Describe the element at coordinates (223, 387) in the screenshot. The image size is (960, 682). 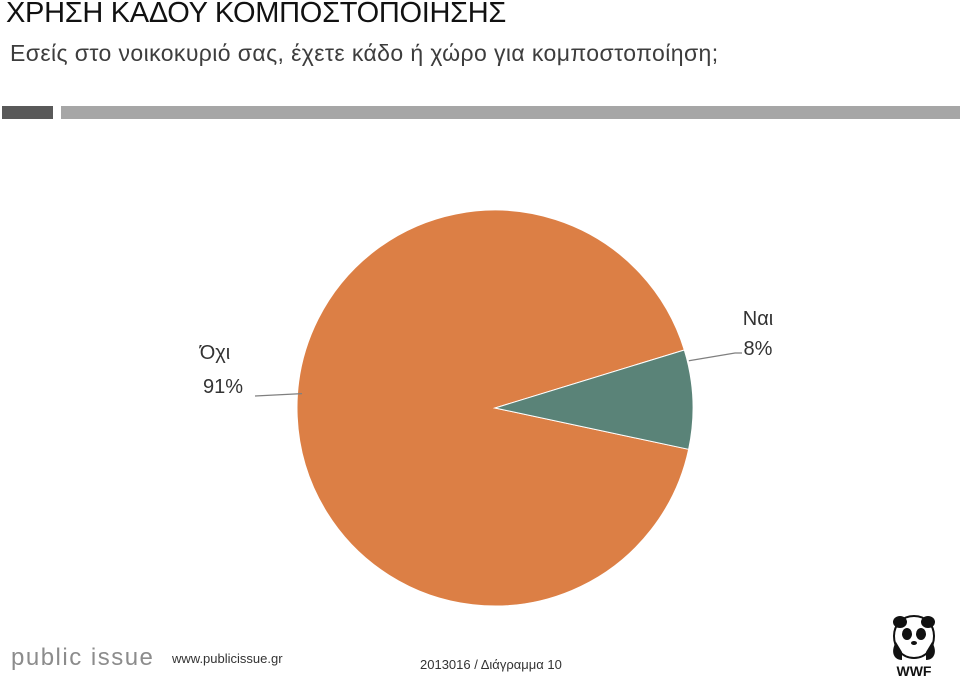
I see `data-label-ochi-value: 91%` at that location.